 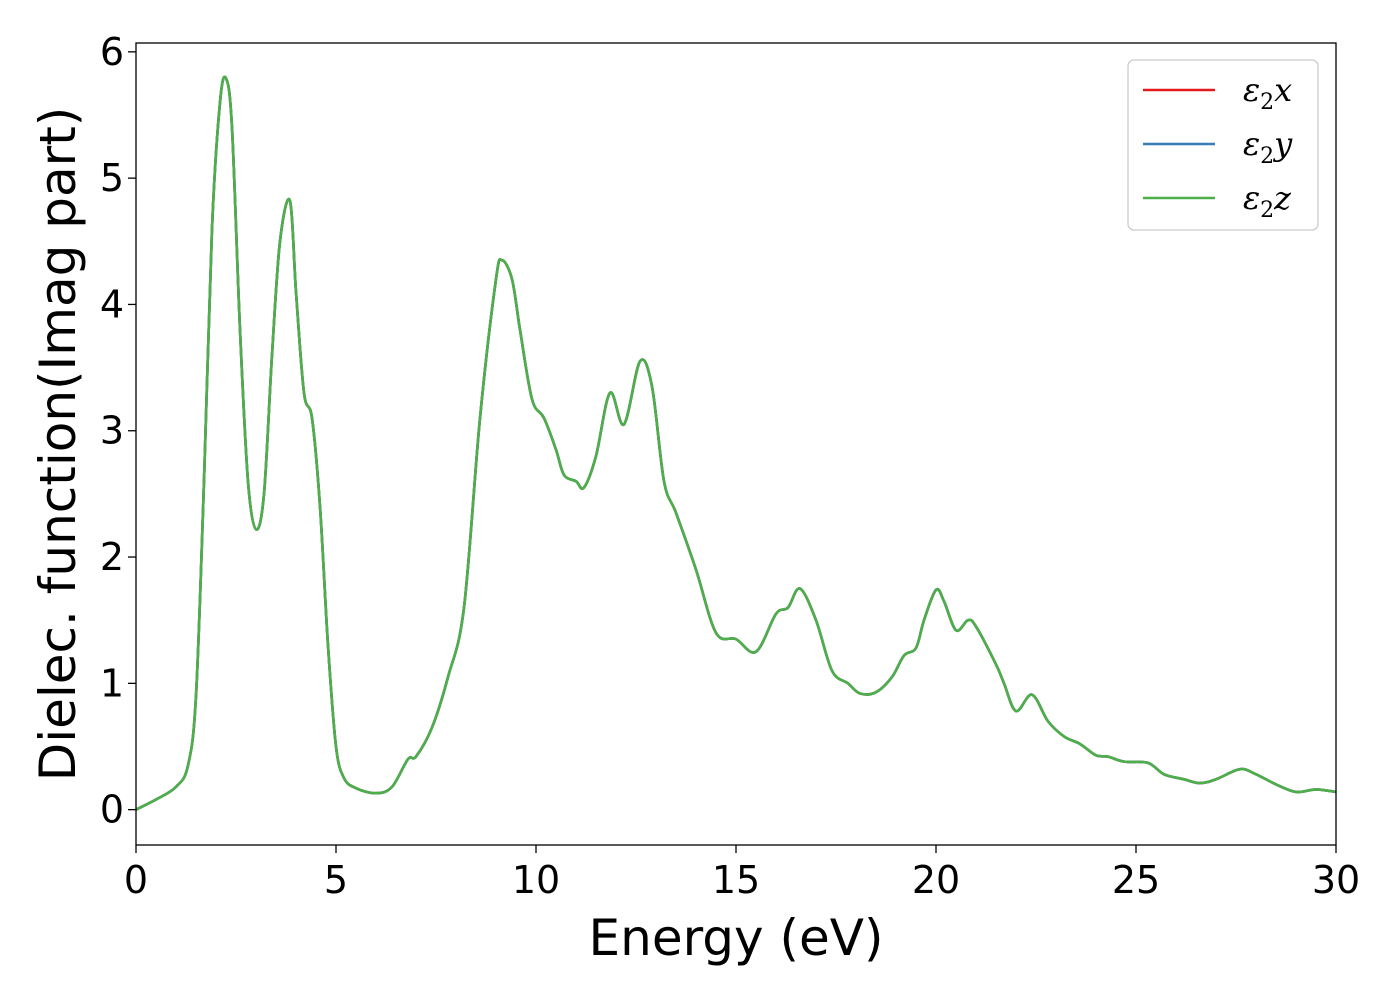 I want to click on y-tick-label: 4, so click(x=112, y=304).